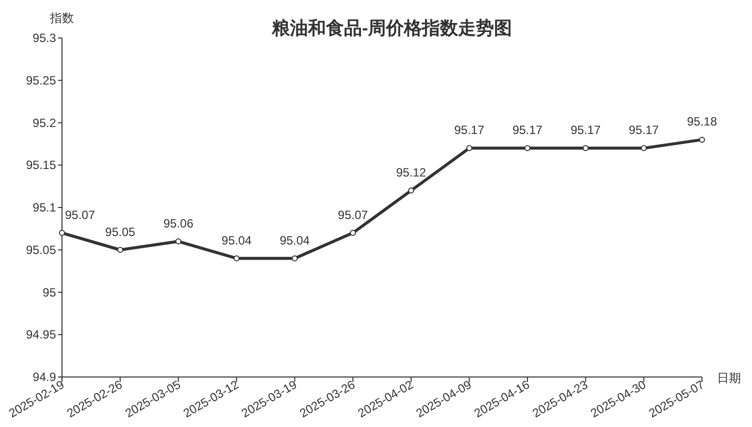  Describe the element at coordinates (120, 231) in the screenshot. I see `data-label: 95.05` at that location.